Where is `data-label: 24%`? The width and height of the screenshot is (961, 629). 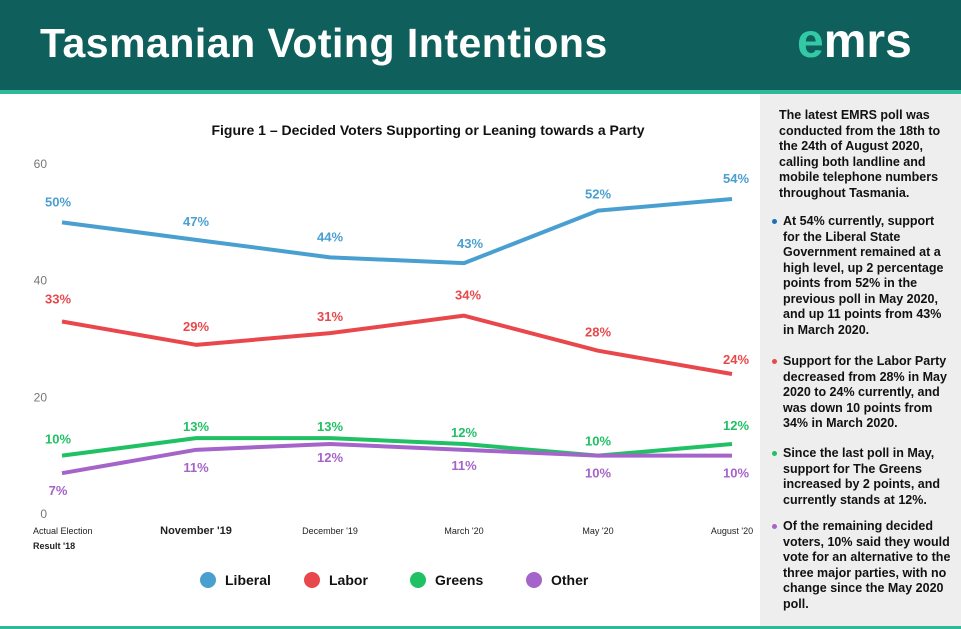
data-label: 24% is located at coordinates (736, 359).